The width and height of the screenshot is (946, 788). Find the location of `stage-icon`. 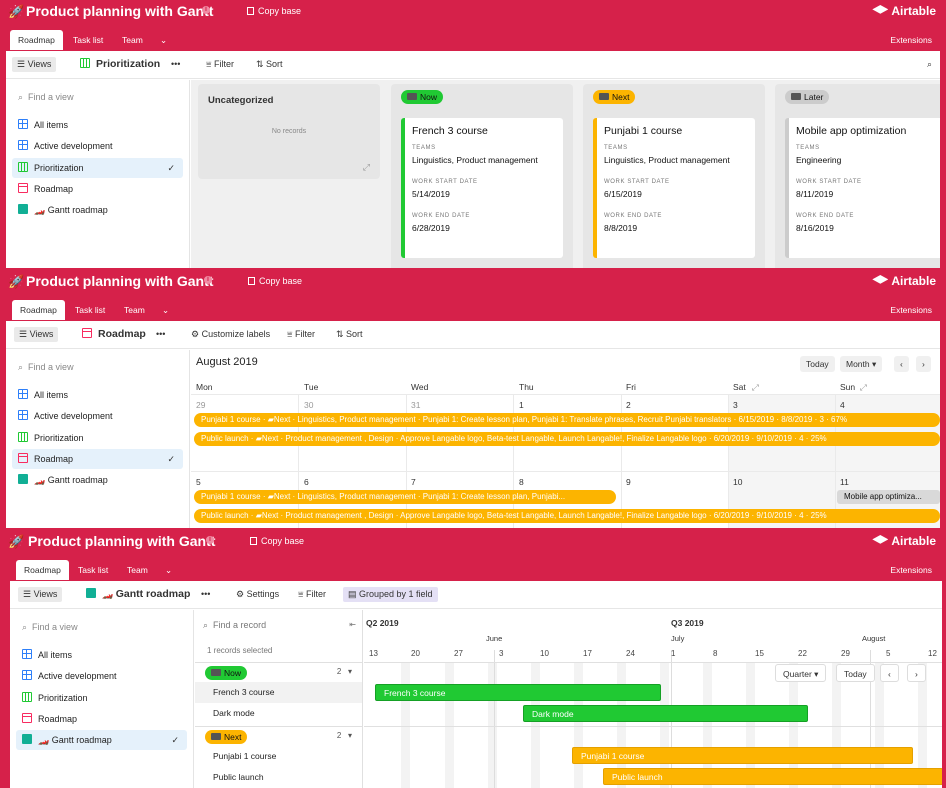

stage-icon is located at coordinates (216, 672).